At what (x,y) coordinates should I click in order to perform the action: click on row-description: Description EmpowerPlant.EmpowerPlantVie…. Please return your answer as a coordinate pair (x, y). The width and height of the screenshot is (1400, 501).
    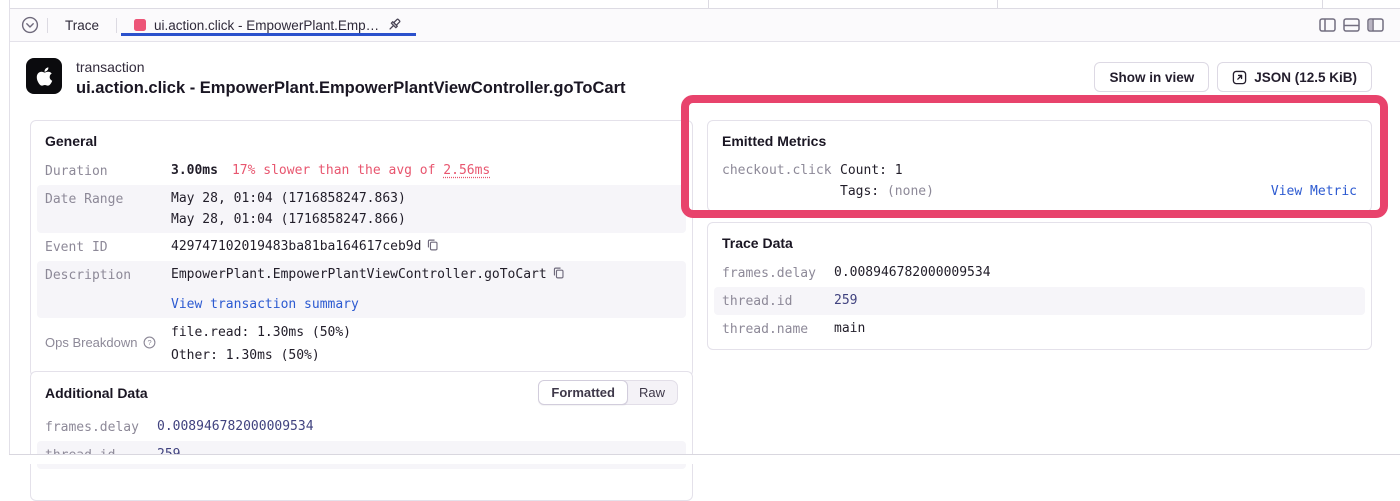
    Looking at the image, I should click on (361, 289).